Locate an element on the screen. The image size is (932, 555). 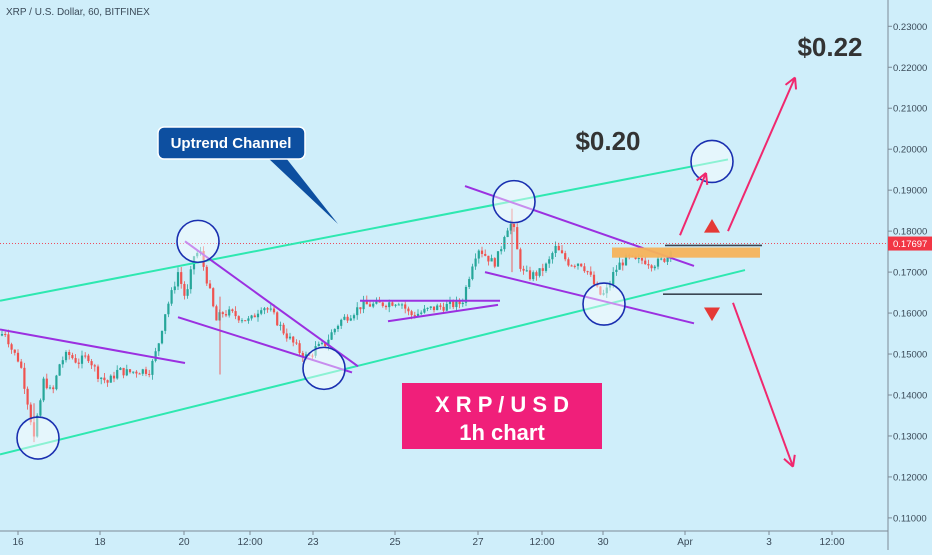
time-tick-label: 12:00 is located at coordinates (831, 542).